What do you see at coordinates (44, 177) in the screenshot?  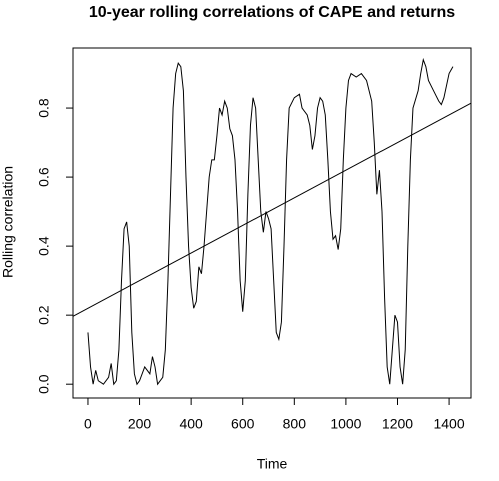 I see `y-tick-label: 0.6` at bounding box center [44, 177].